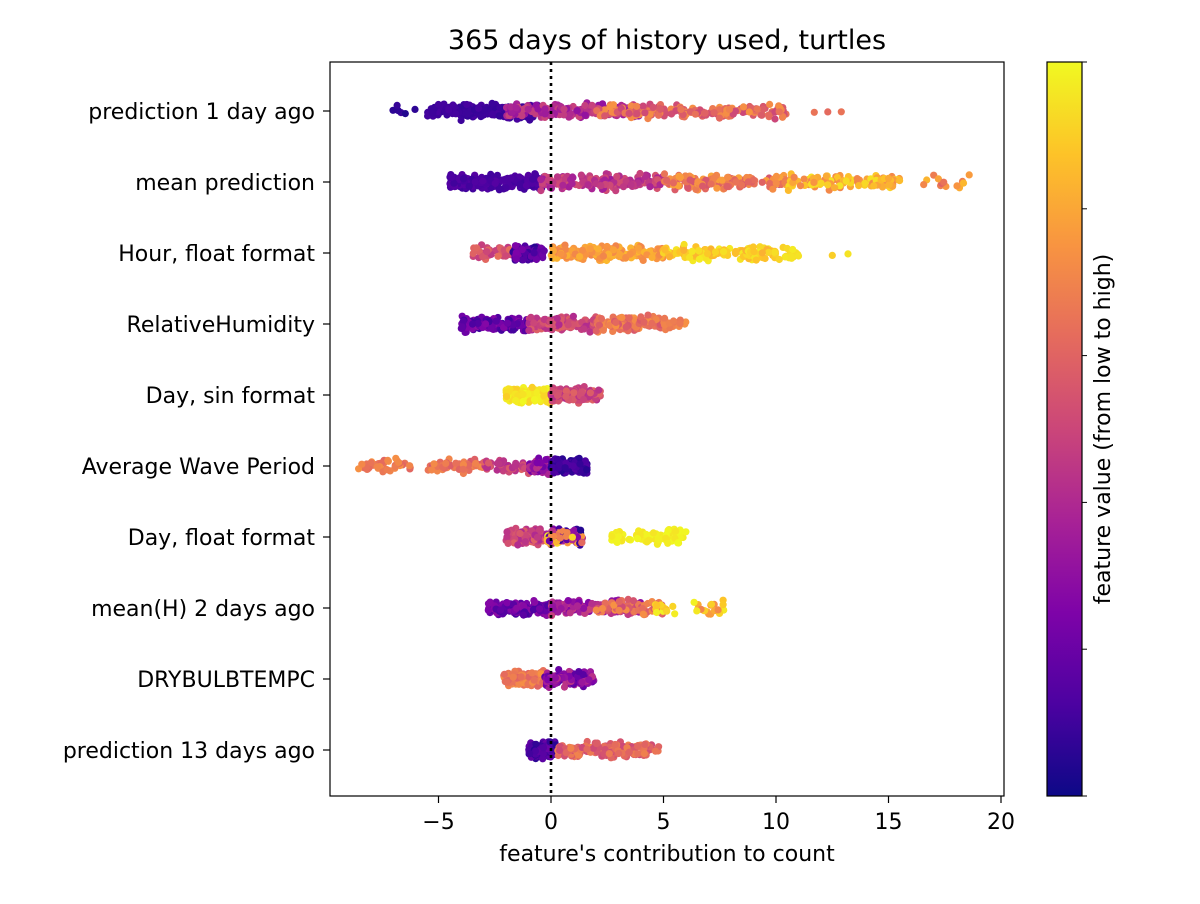  I want to click on x-tick-label: 0, so click(551, 822).